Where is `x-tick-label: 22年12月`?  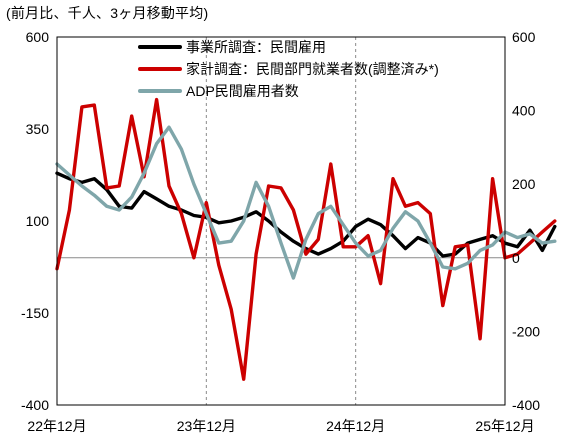
x-tick-label: 22年12月 is located at coordinates (56, 426).